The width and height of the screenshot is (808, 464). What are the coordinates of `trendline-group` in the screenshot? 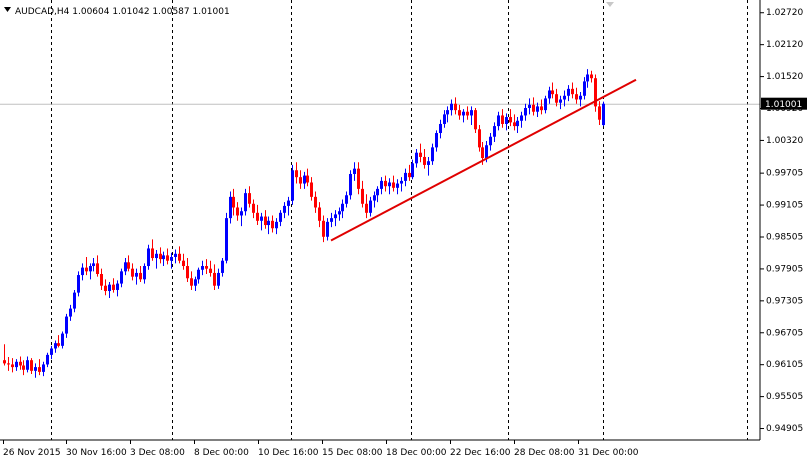 It's located at (483, 160).